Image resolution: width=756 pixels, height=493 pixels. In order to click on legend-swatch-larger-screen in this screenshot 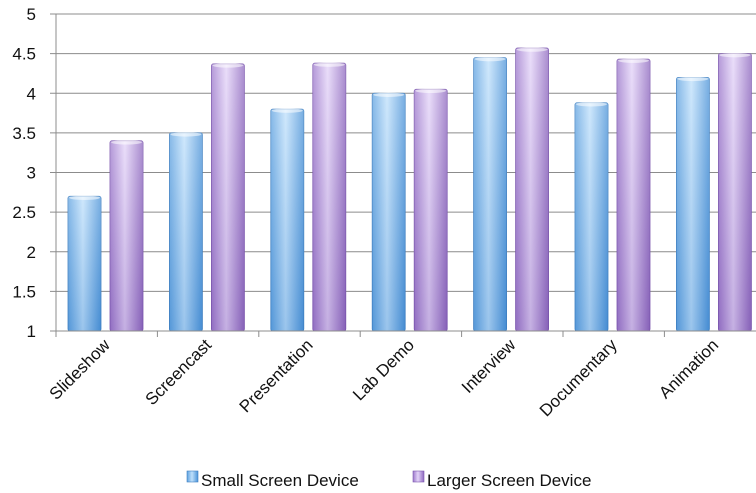, I will do `click(418, 476)`.